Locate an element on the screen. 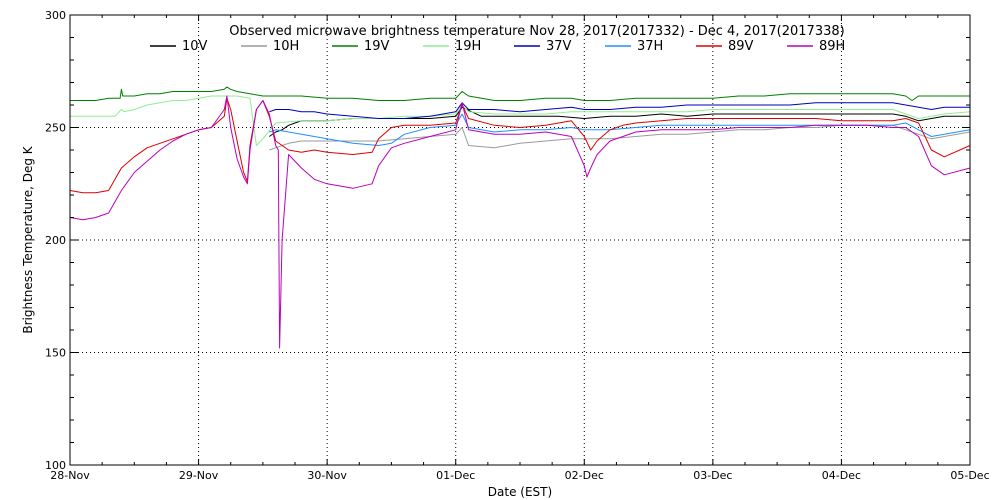 The height and width of the screenshot is (500, 1000). y-tick-label: 100 is located at coordinates (55, 465).